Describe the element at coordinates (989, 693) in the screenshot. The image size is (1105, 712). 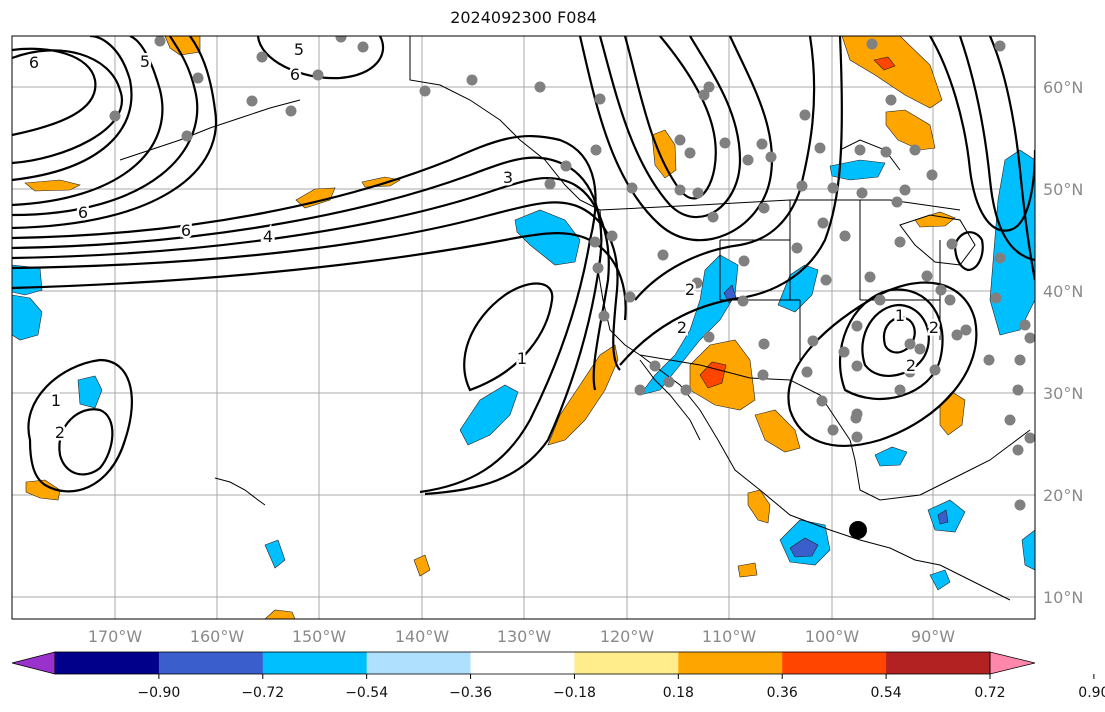
I see `colorbar-tick-label: 0.72` at that location.